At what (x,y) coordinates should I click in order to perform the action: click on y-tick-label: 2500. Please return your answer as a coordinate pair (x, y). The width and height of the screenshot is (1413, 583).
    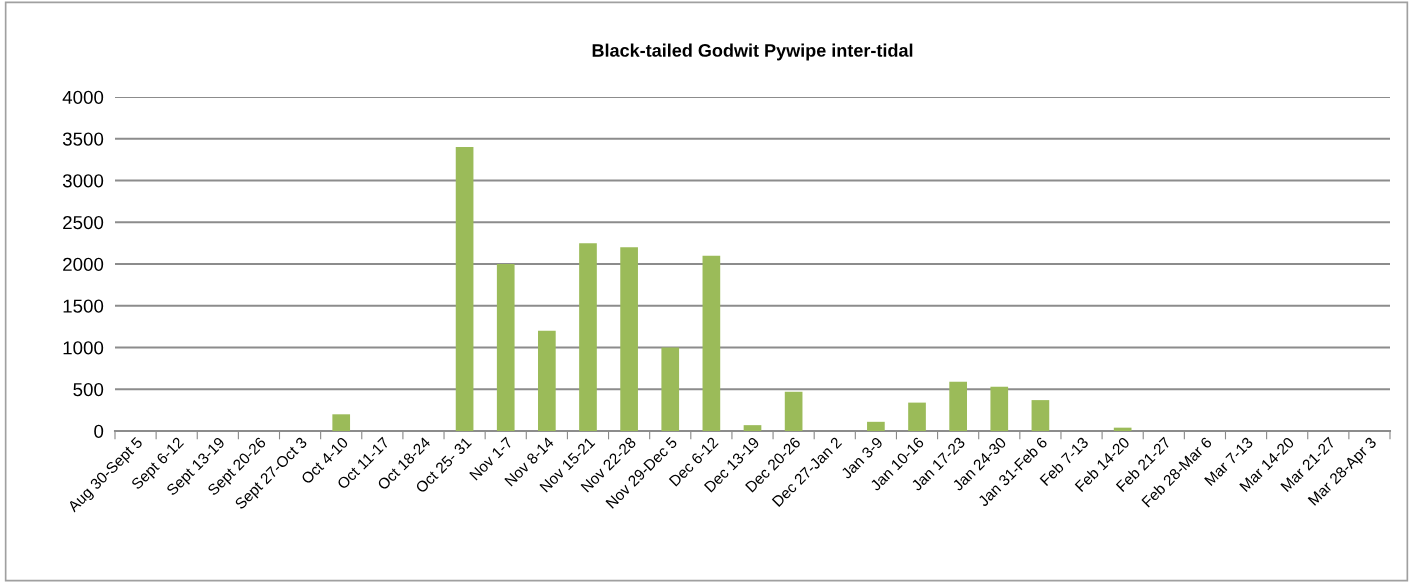
    Looking at the image, I should click on (83, 222).